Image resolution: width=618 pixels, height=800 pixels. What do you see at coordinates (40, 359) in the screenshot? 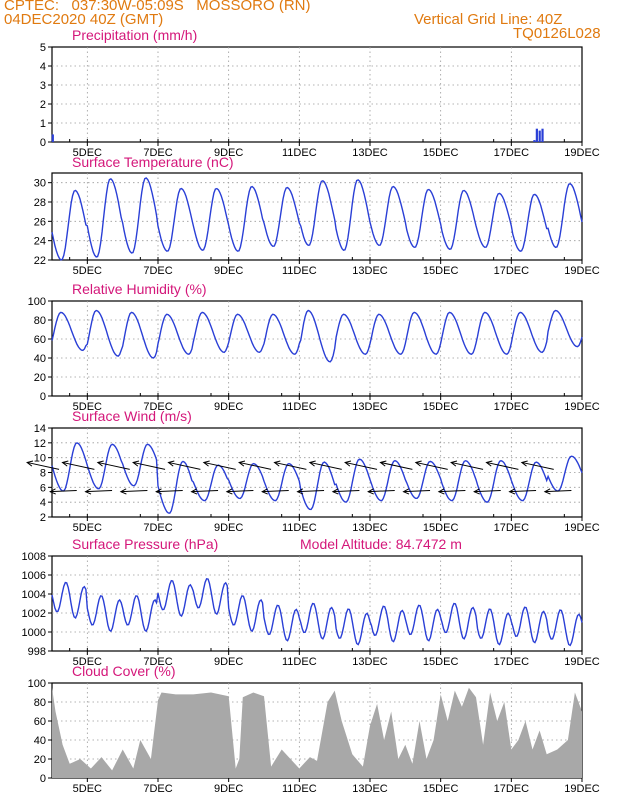
I see `rh-ytick-label: 40` at bounding box center [40, 359].